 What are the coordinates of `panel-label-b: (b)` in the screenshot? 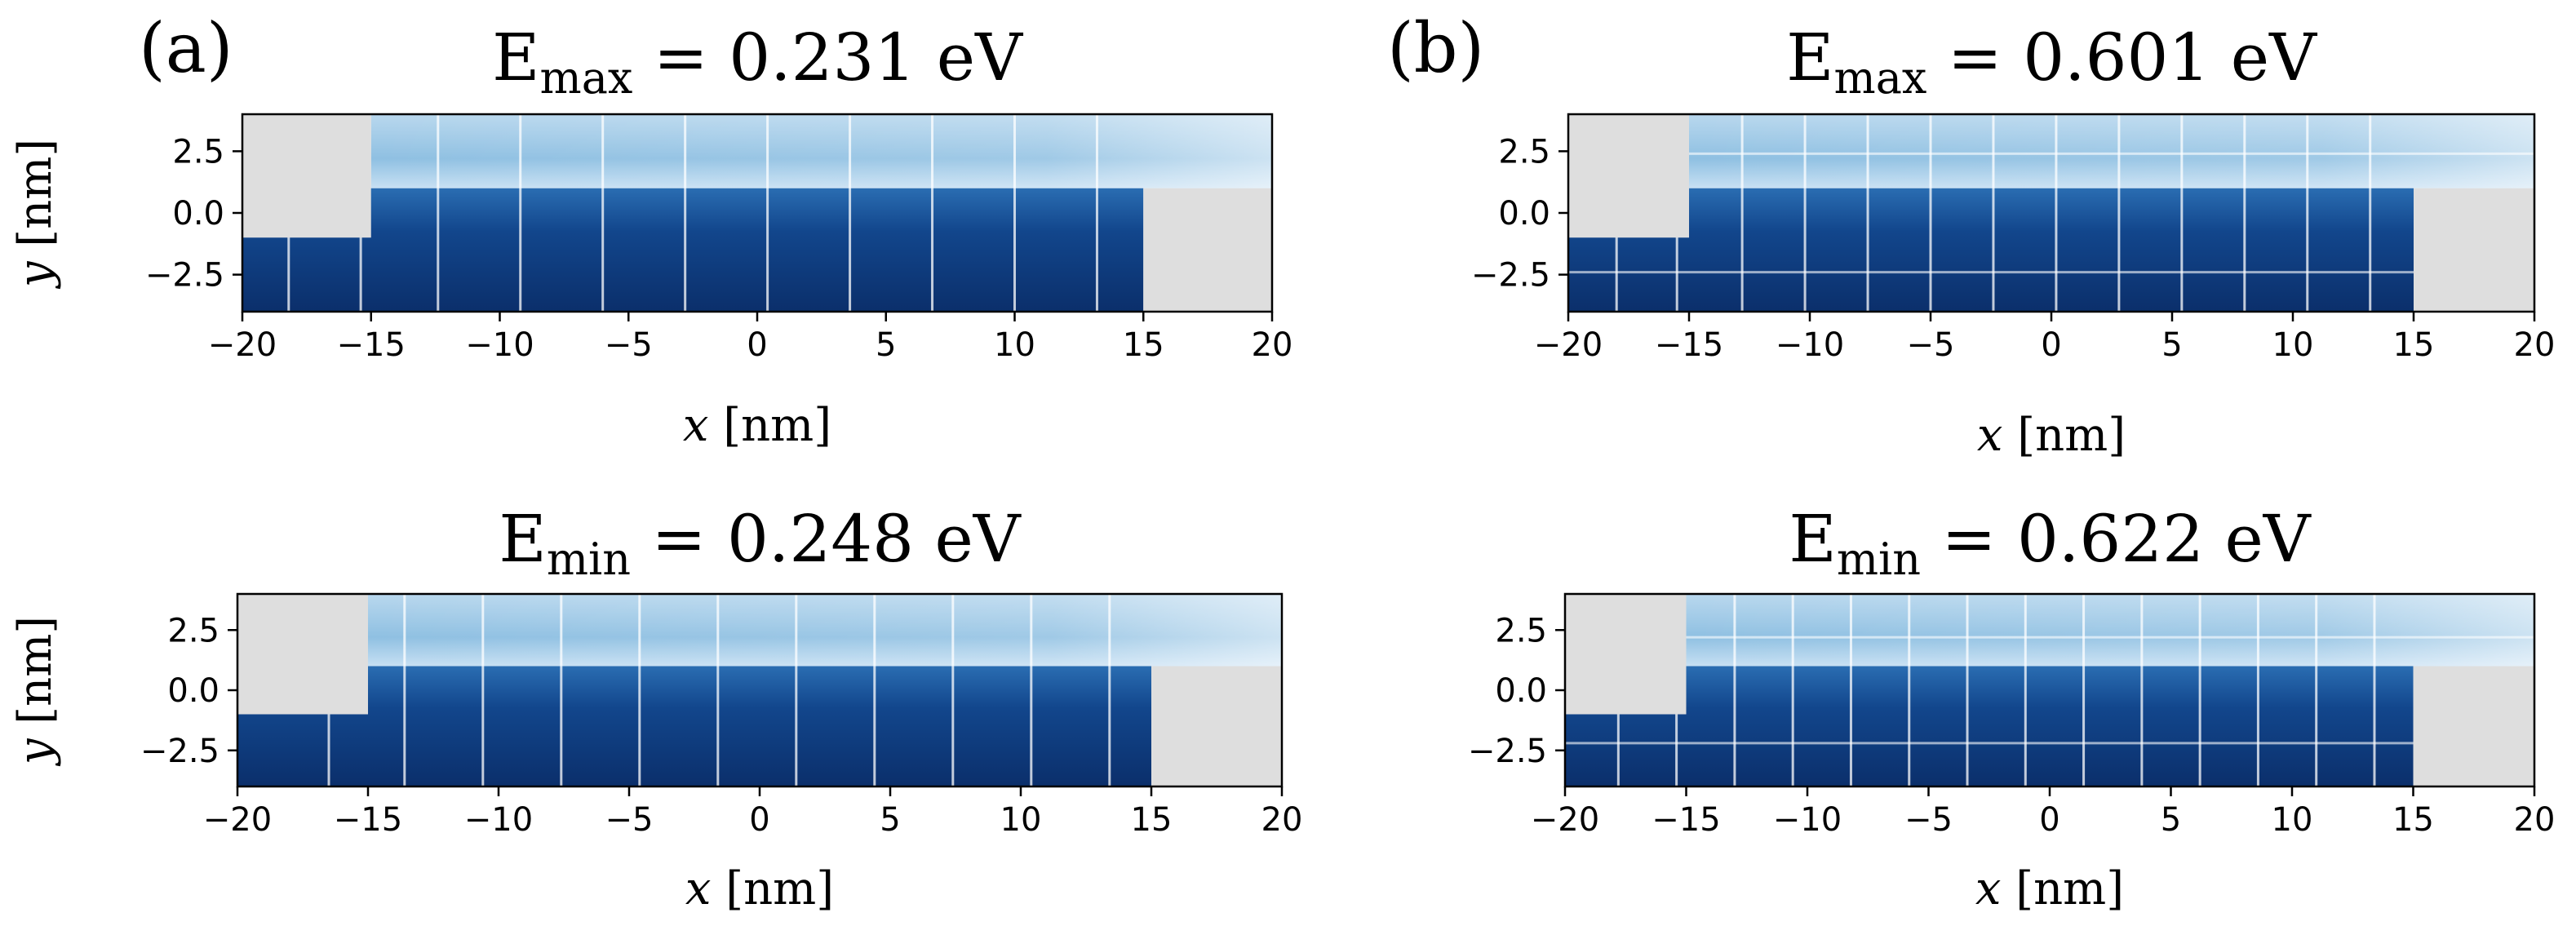 It's located at (1435, 48).